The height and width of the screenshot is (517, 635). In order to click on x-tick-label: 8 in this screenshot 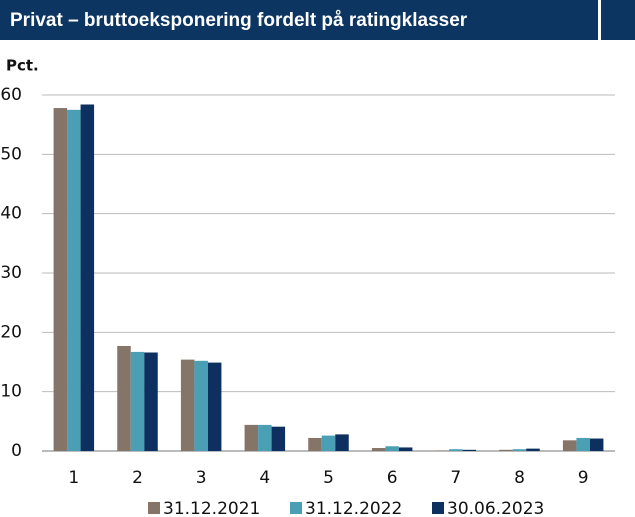, I will do `click(519, 478)`.